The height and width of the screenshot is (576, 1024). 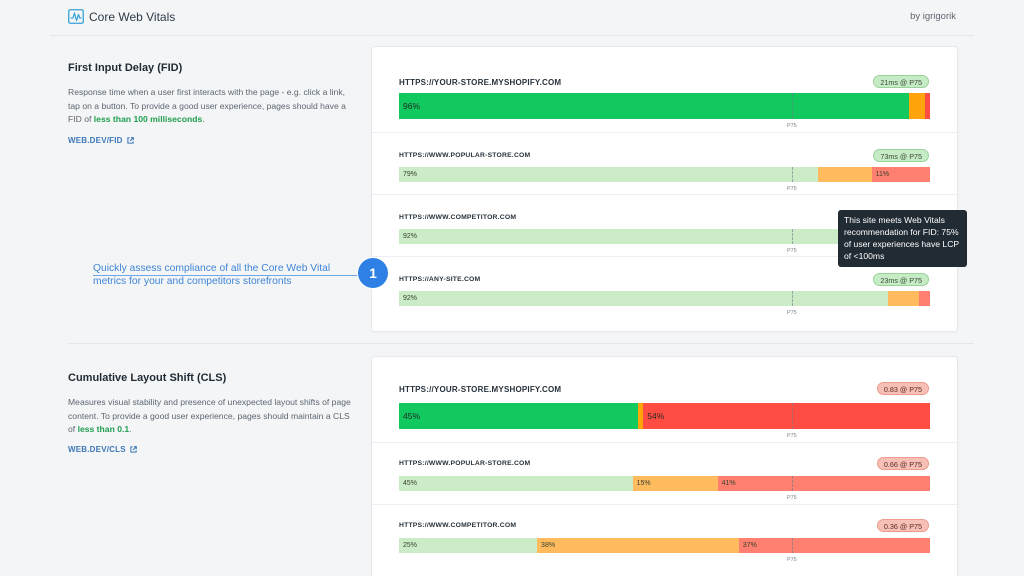 I want to click on poor-segment: 54%, so click(x=786, y=416).